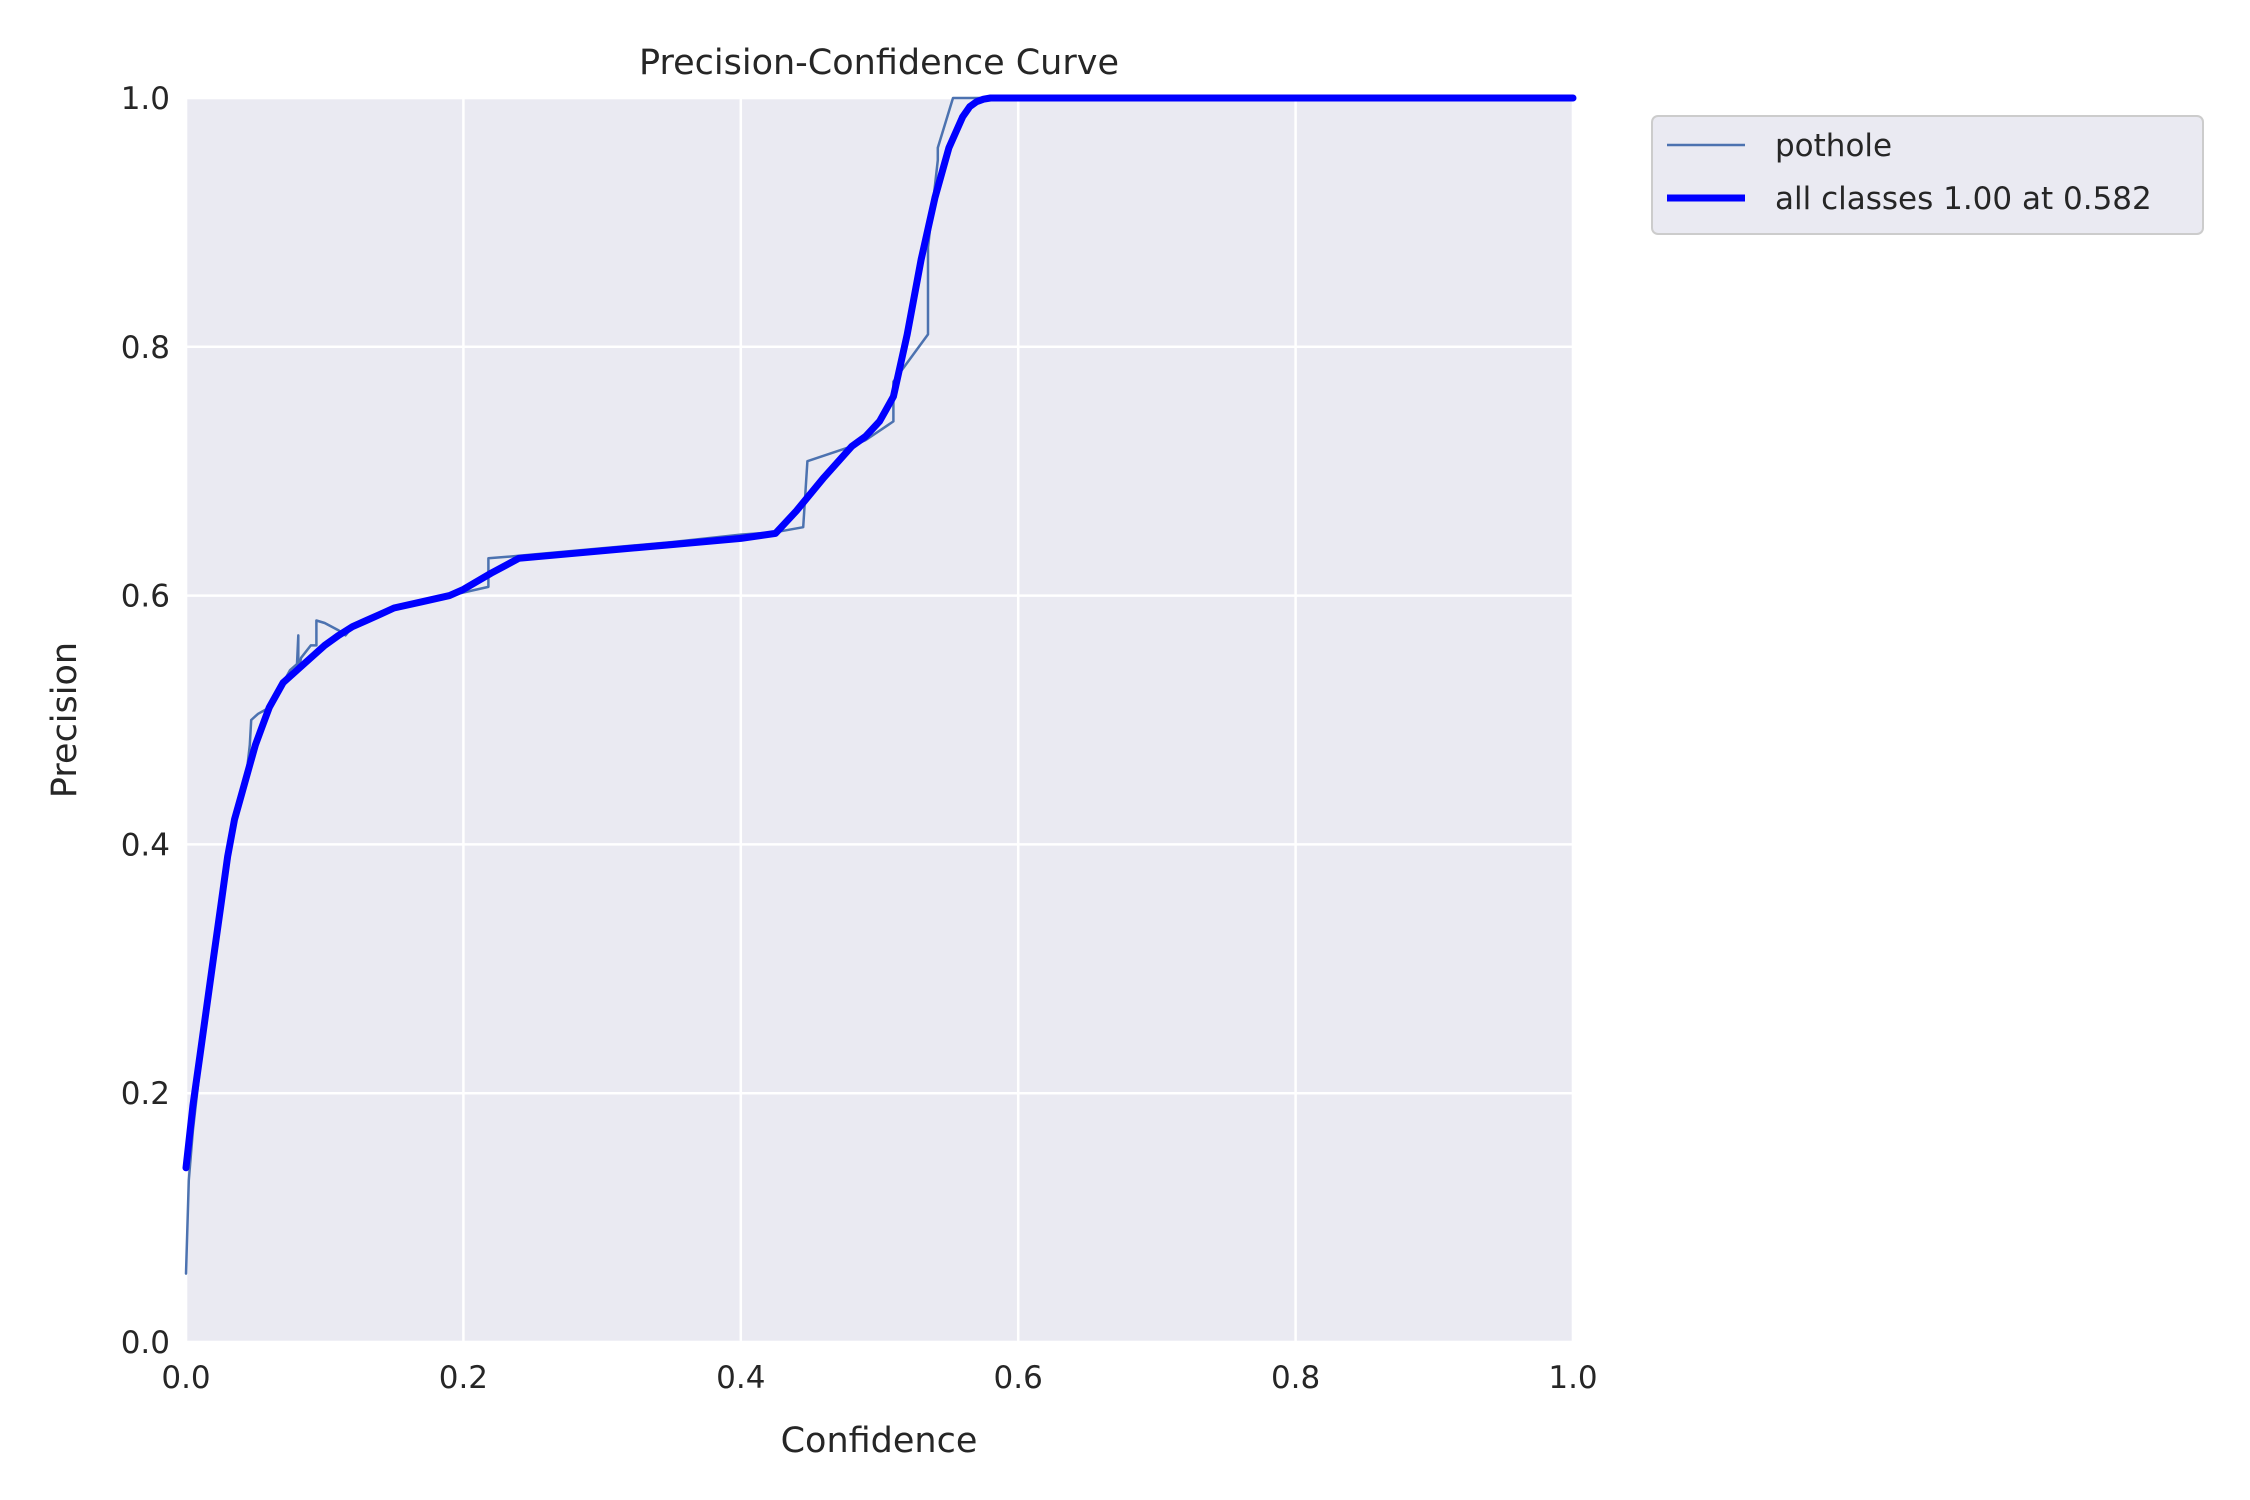 The width and height of the screenshot is (2250, 1500). I want to click on x-tick-label: 0.8, so click(1295, 1378).